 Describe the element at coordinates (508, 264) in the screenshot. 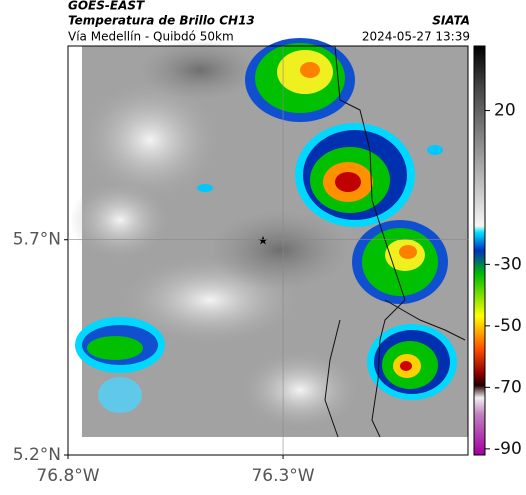

I see `colorbar-tick-label: -30` at that location.